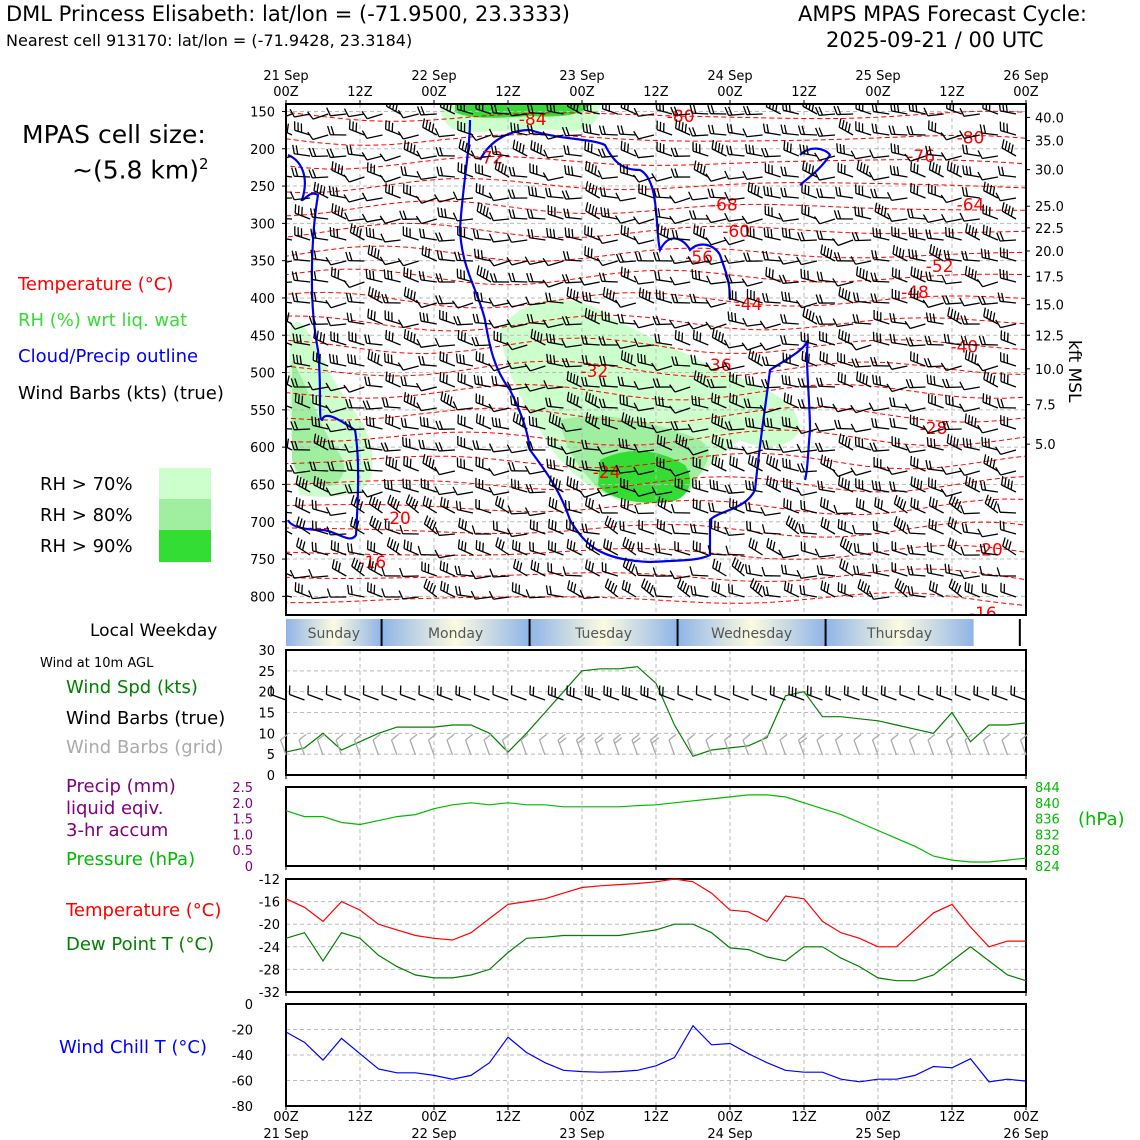  I want to click on y-tick-label: 25, so click(266, 672).